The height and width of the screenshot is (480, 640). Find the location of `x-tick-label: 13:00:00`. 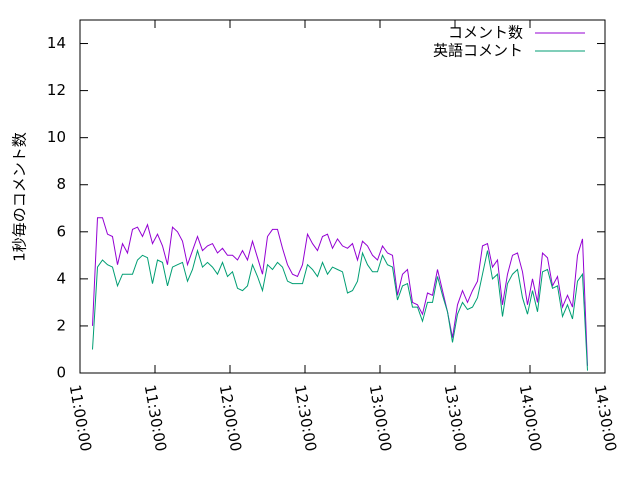

x-tick-label: 13:00:00 is located at coordinates (380, 417).